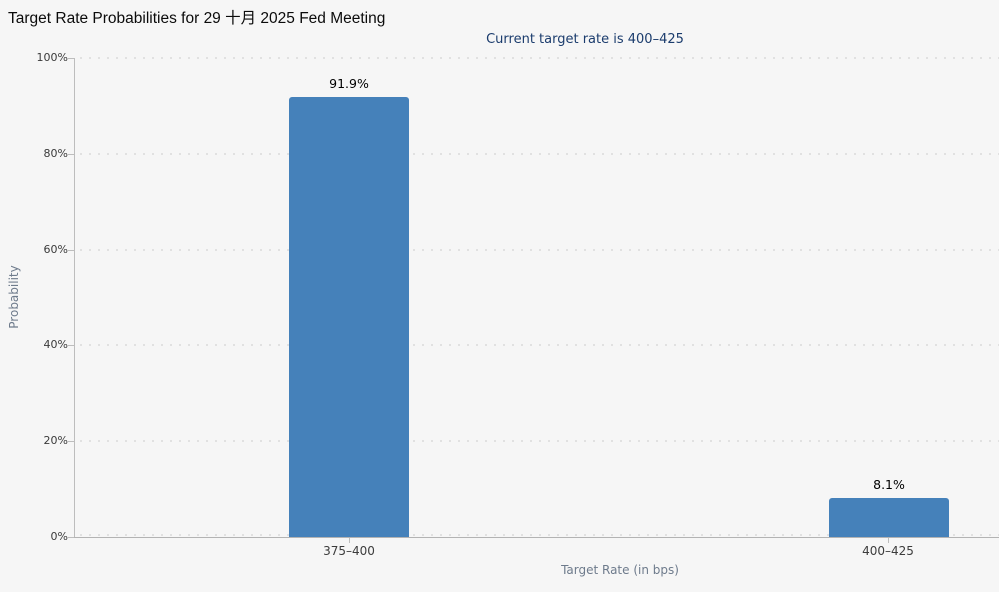 The image size is (999, 592). Describe the element at coordinates (55, 153) in the screenshot. I see `y-tick-label: 80%` at that location.